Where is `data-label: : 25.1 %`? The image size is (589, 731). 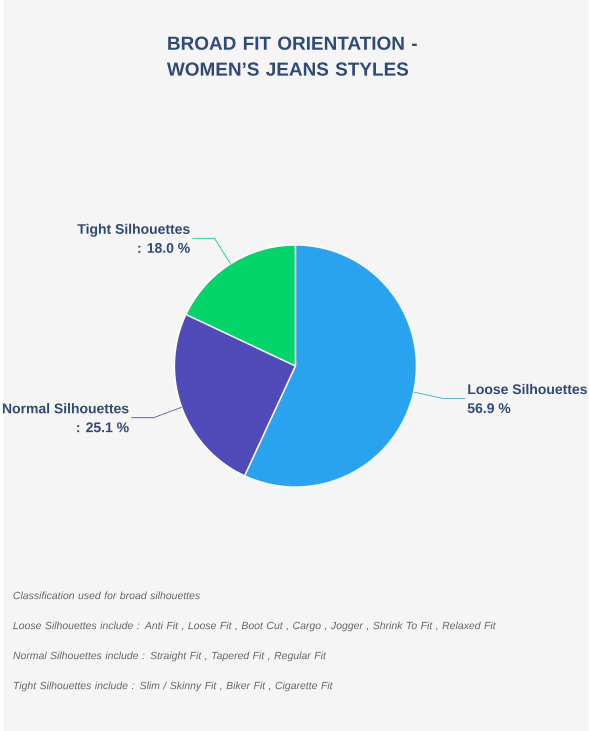
data-label: : 25.1 % is located at coordinates (103, 427).